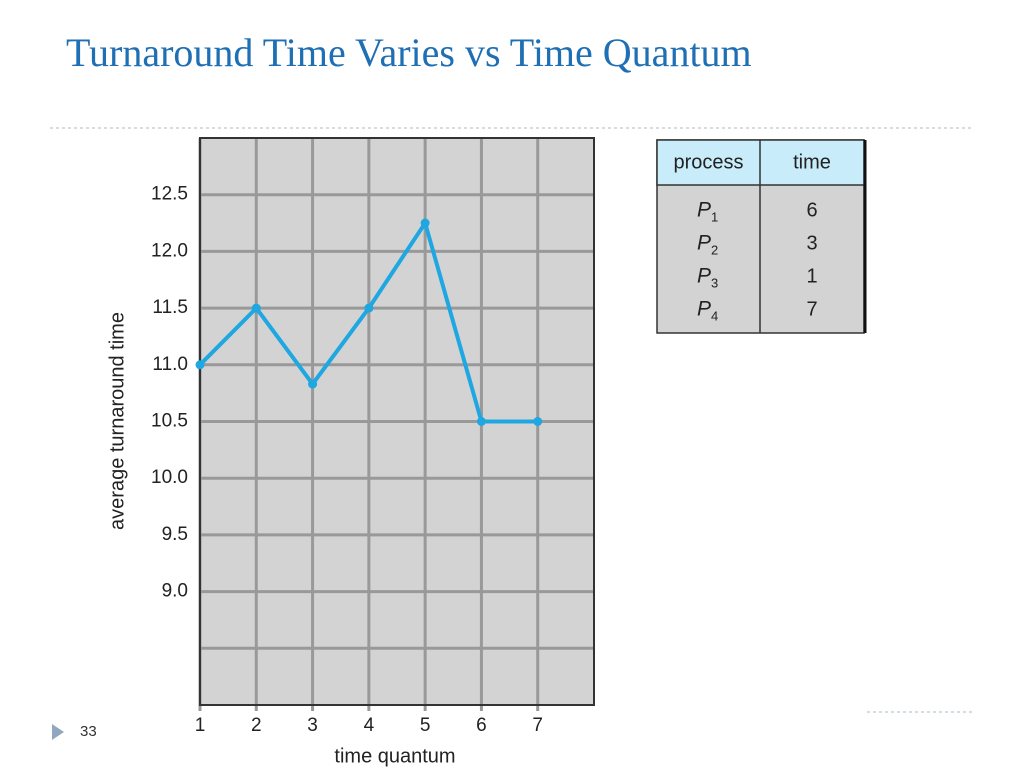  Describe the element at coordinates (175, 591) in the screenshot. I see `y-tick-label: 9.0` at that location.